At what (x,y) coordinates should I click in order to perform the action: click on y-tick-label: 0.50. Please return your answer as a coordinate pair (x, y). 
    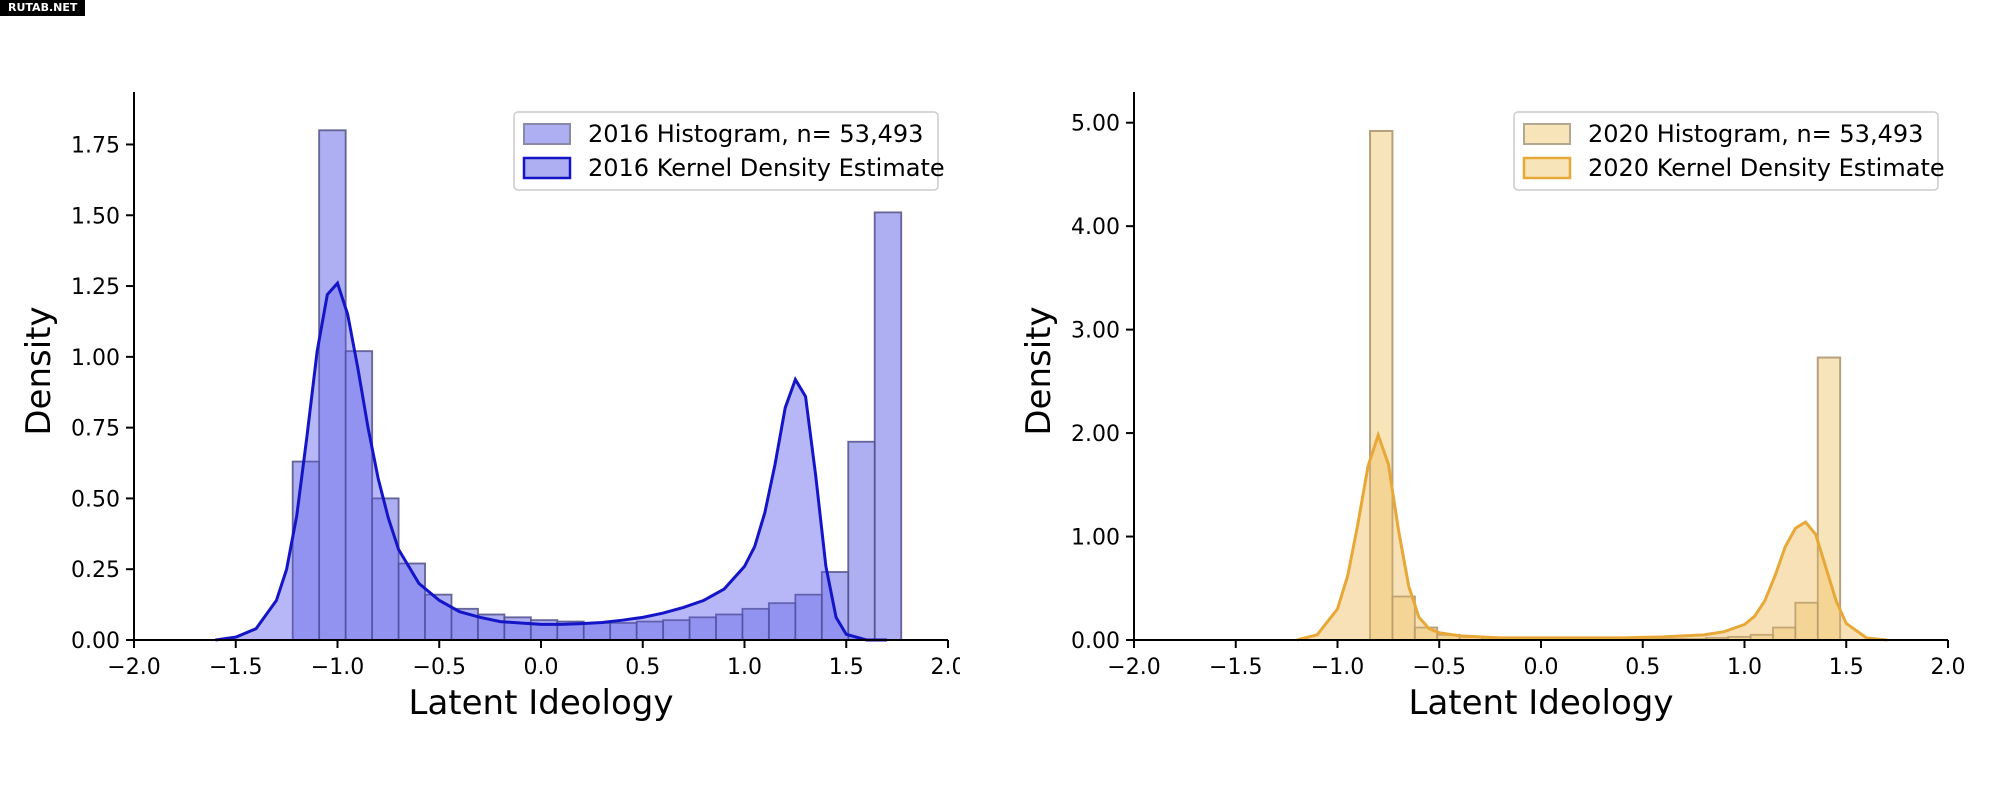
    Looking at the image, I should click on (95, 499).